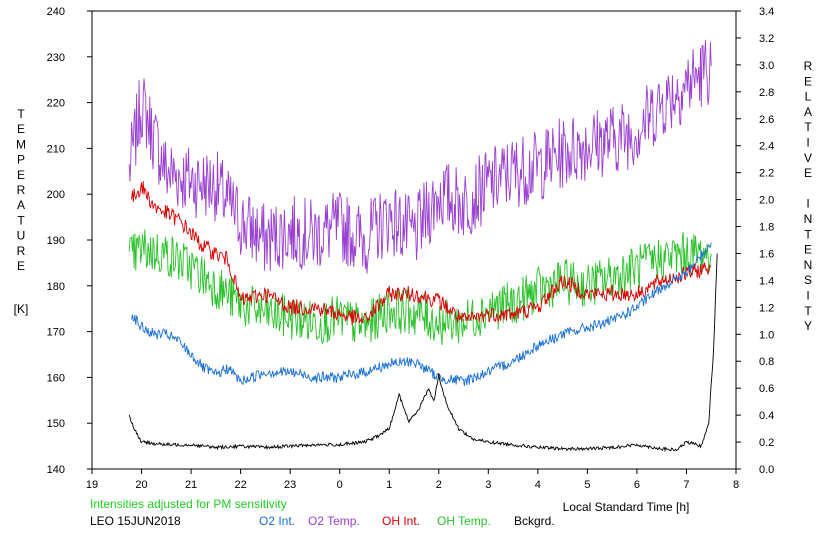  I want to click on y-left-tick-label: 230, so click(56, 58).